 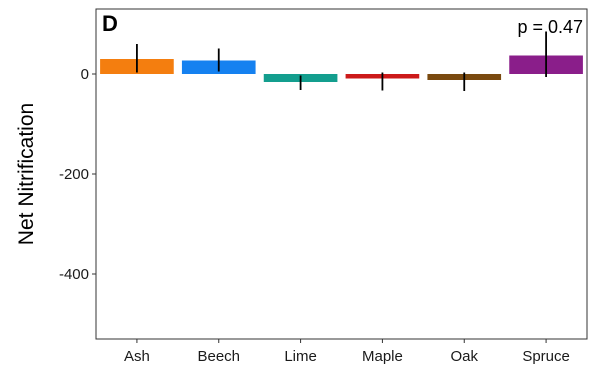 I want to click on x-tick-label: Spruce, so click(x=546, y=356).